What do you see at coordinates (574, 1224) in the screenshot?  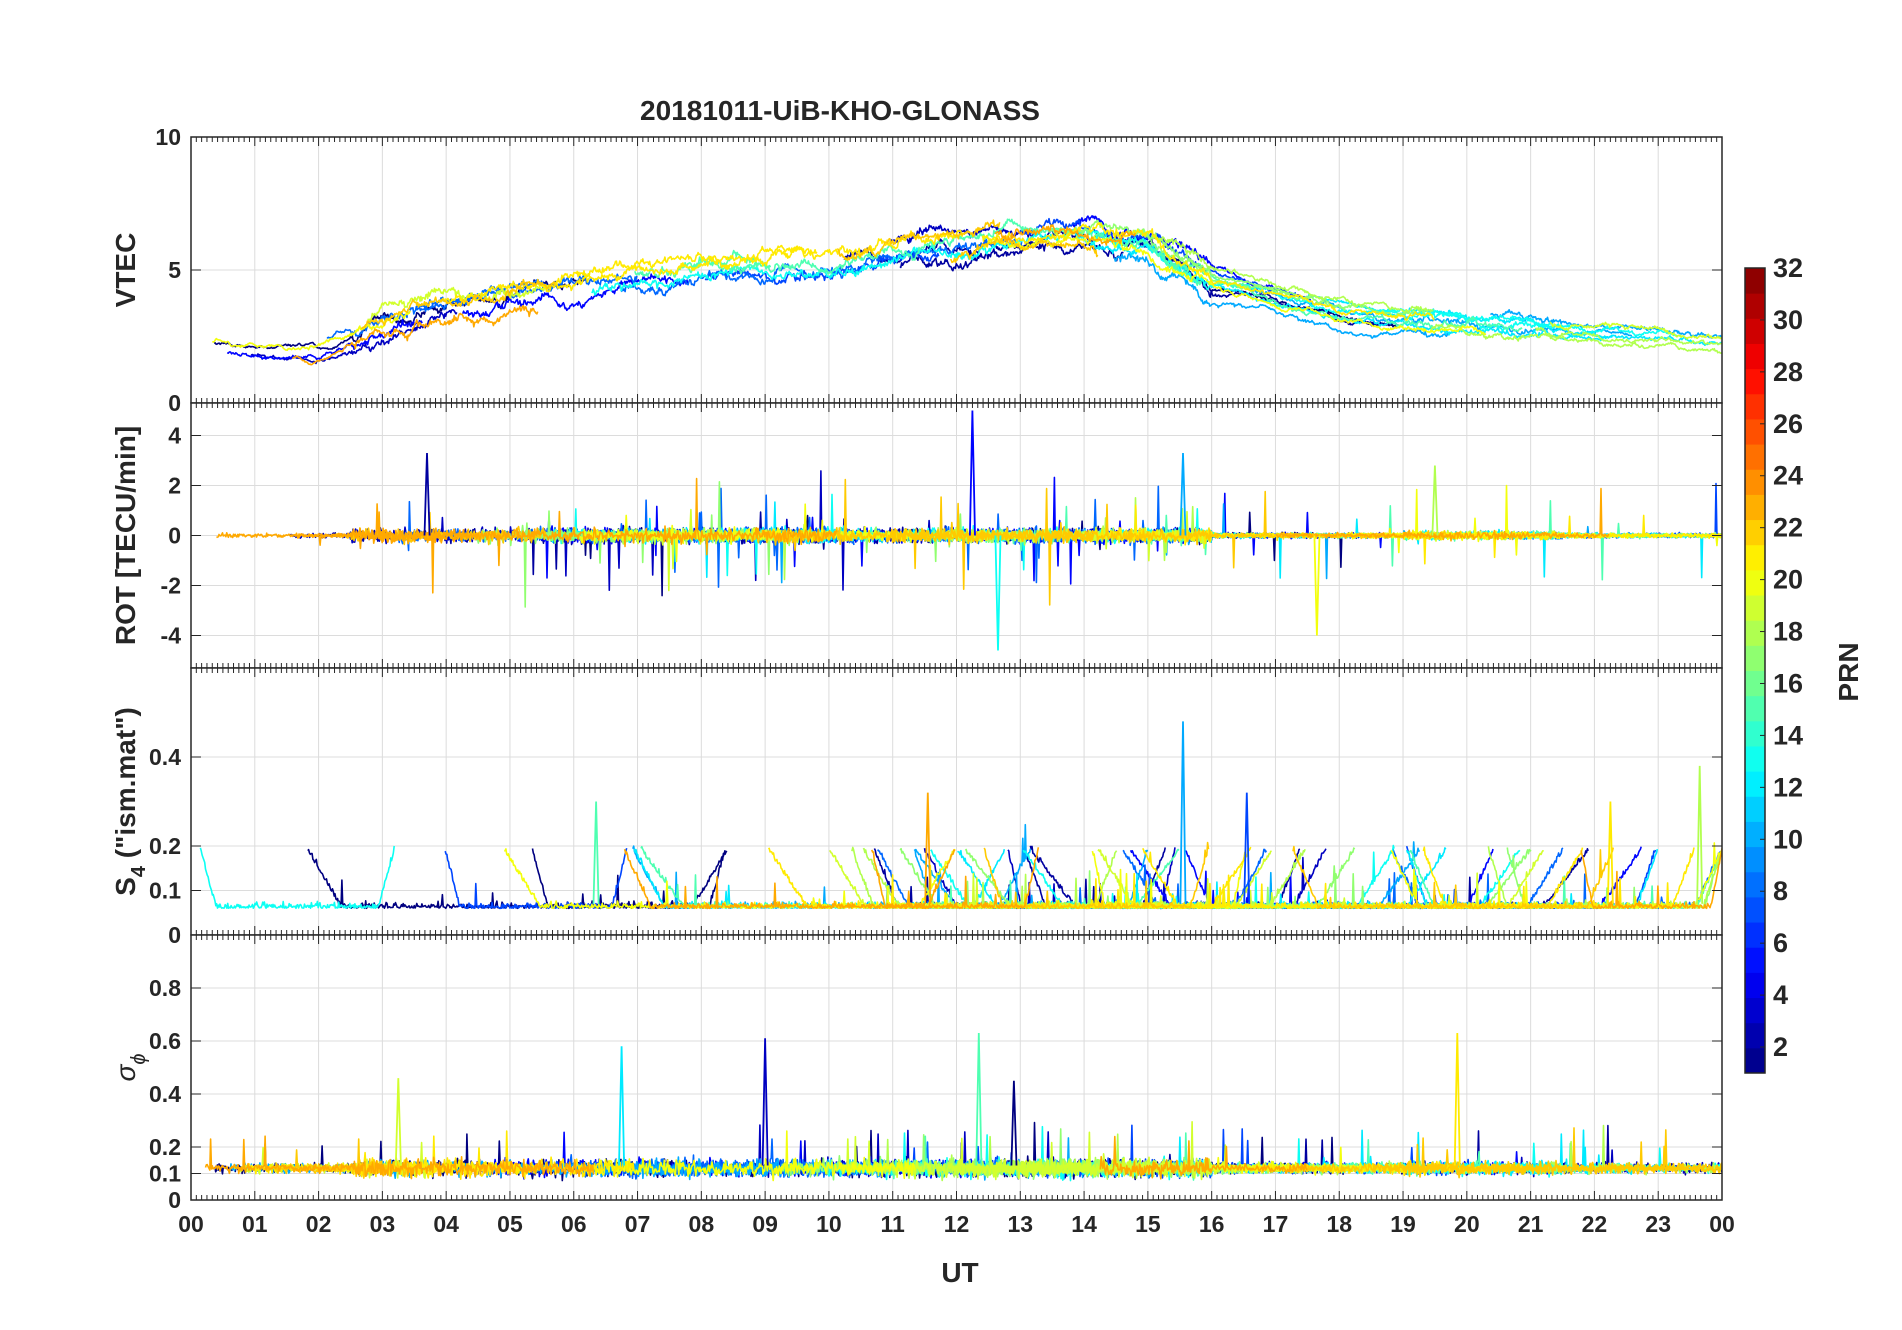 I see `x-tick-label: 06` at bounding box center [574, 1224].